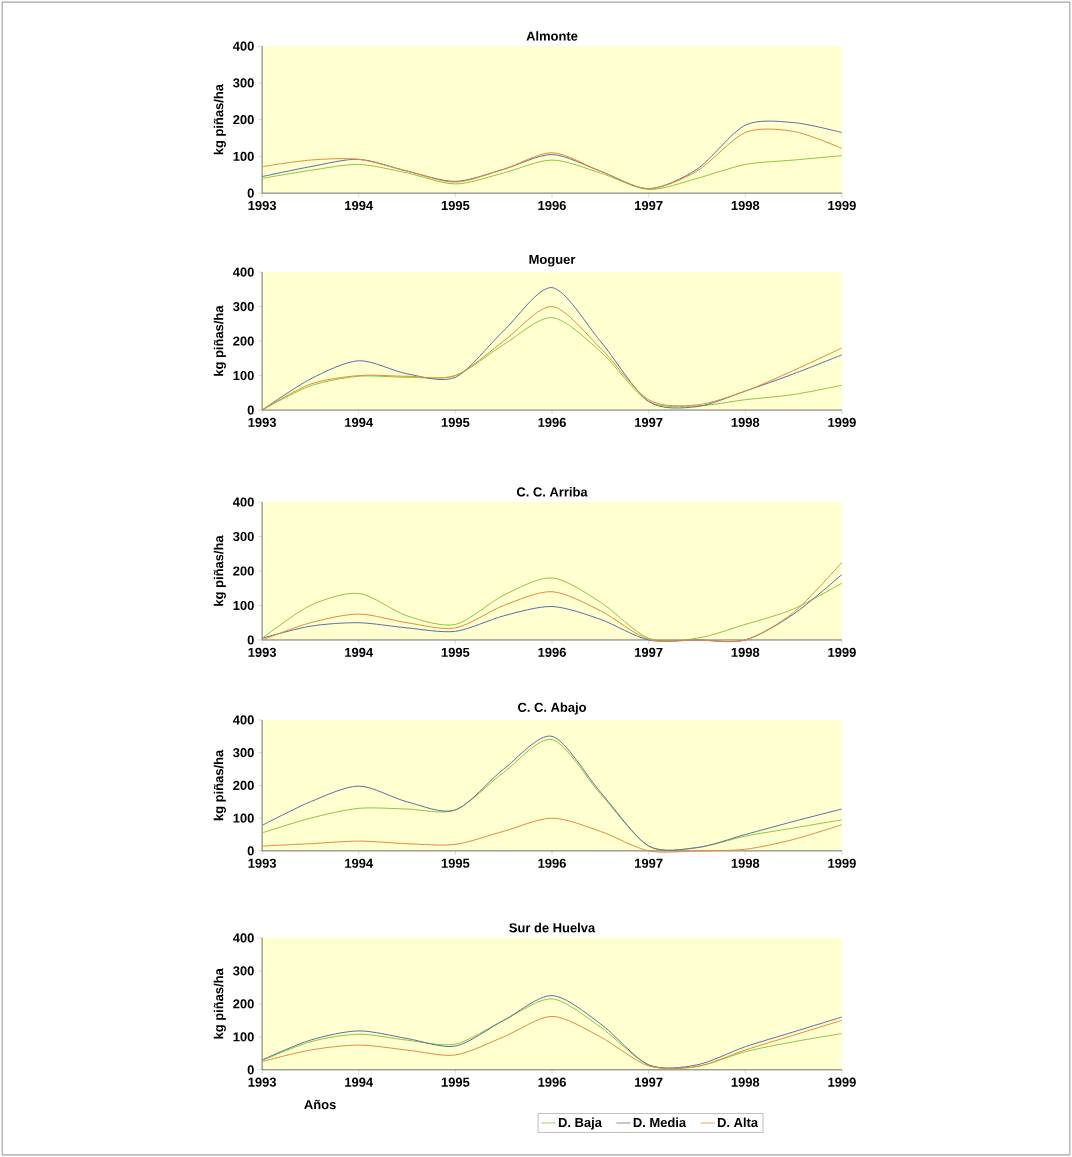  What do you see at coordinates (552, 708) in the screenshot?
I see `chart-title: C. C. Abajo` at bounding box center [552, 708].